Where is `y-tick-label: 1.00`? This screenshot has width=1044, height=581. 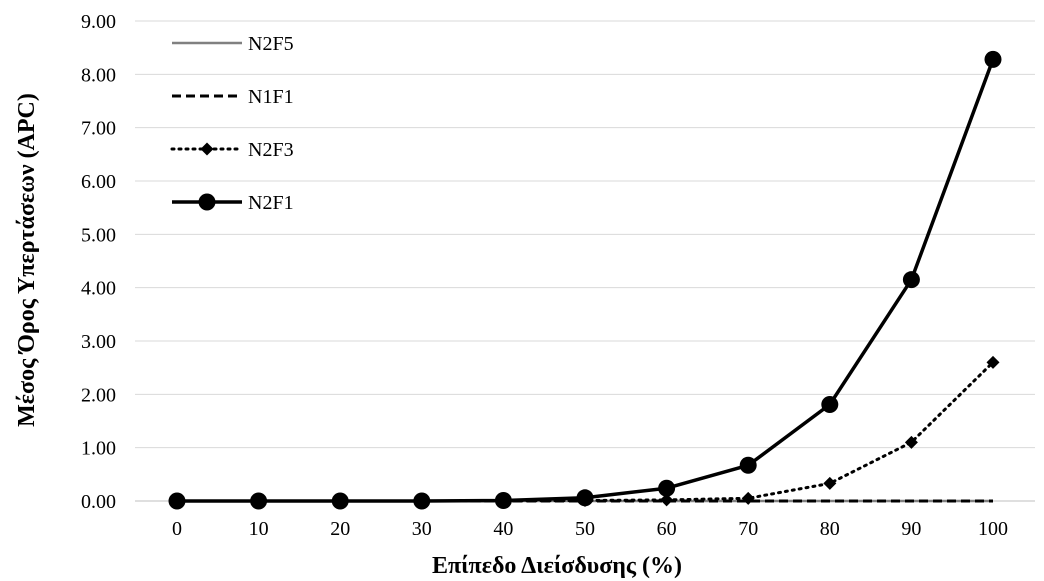
y-tick-label: 1.00 is located at coordinates (98, 449).